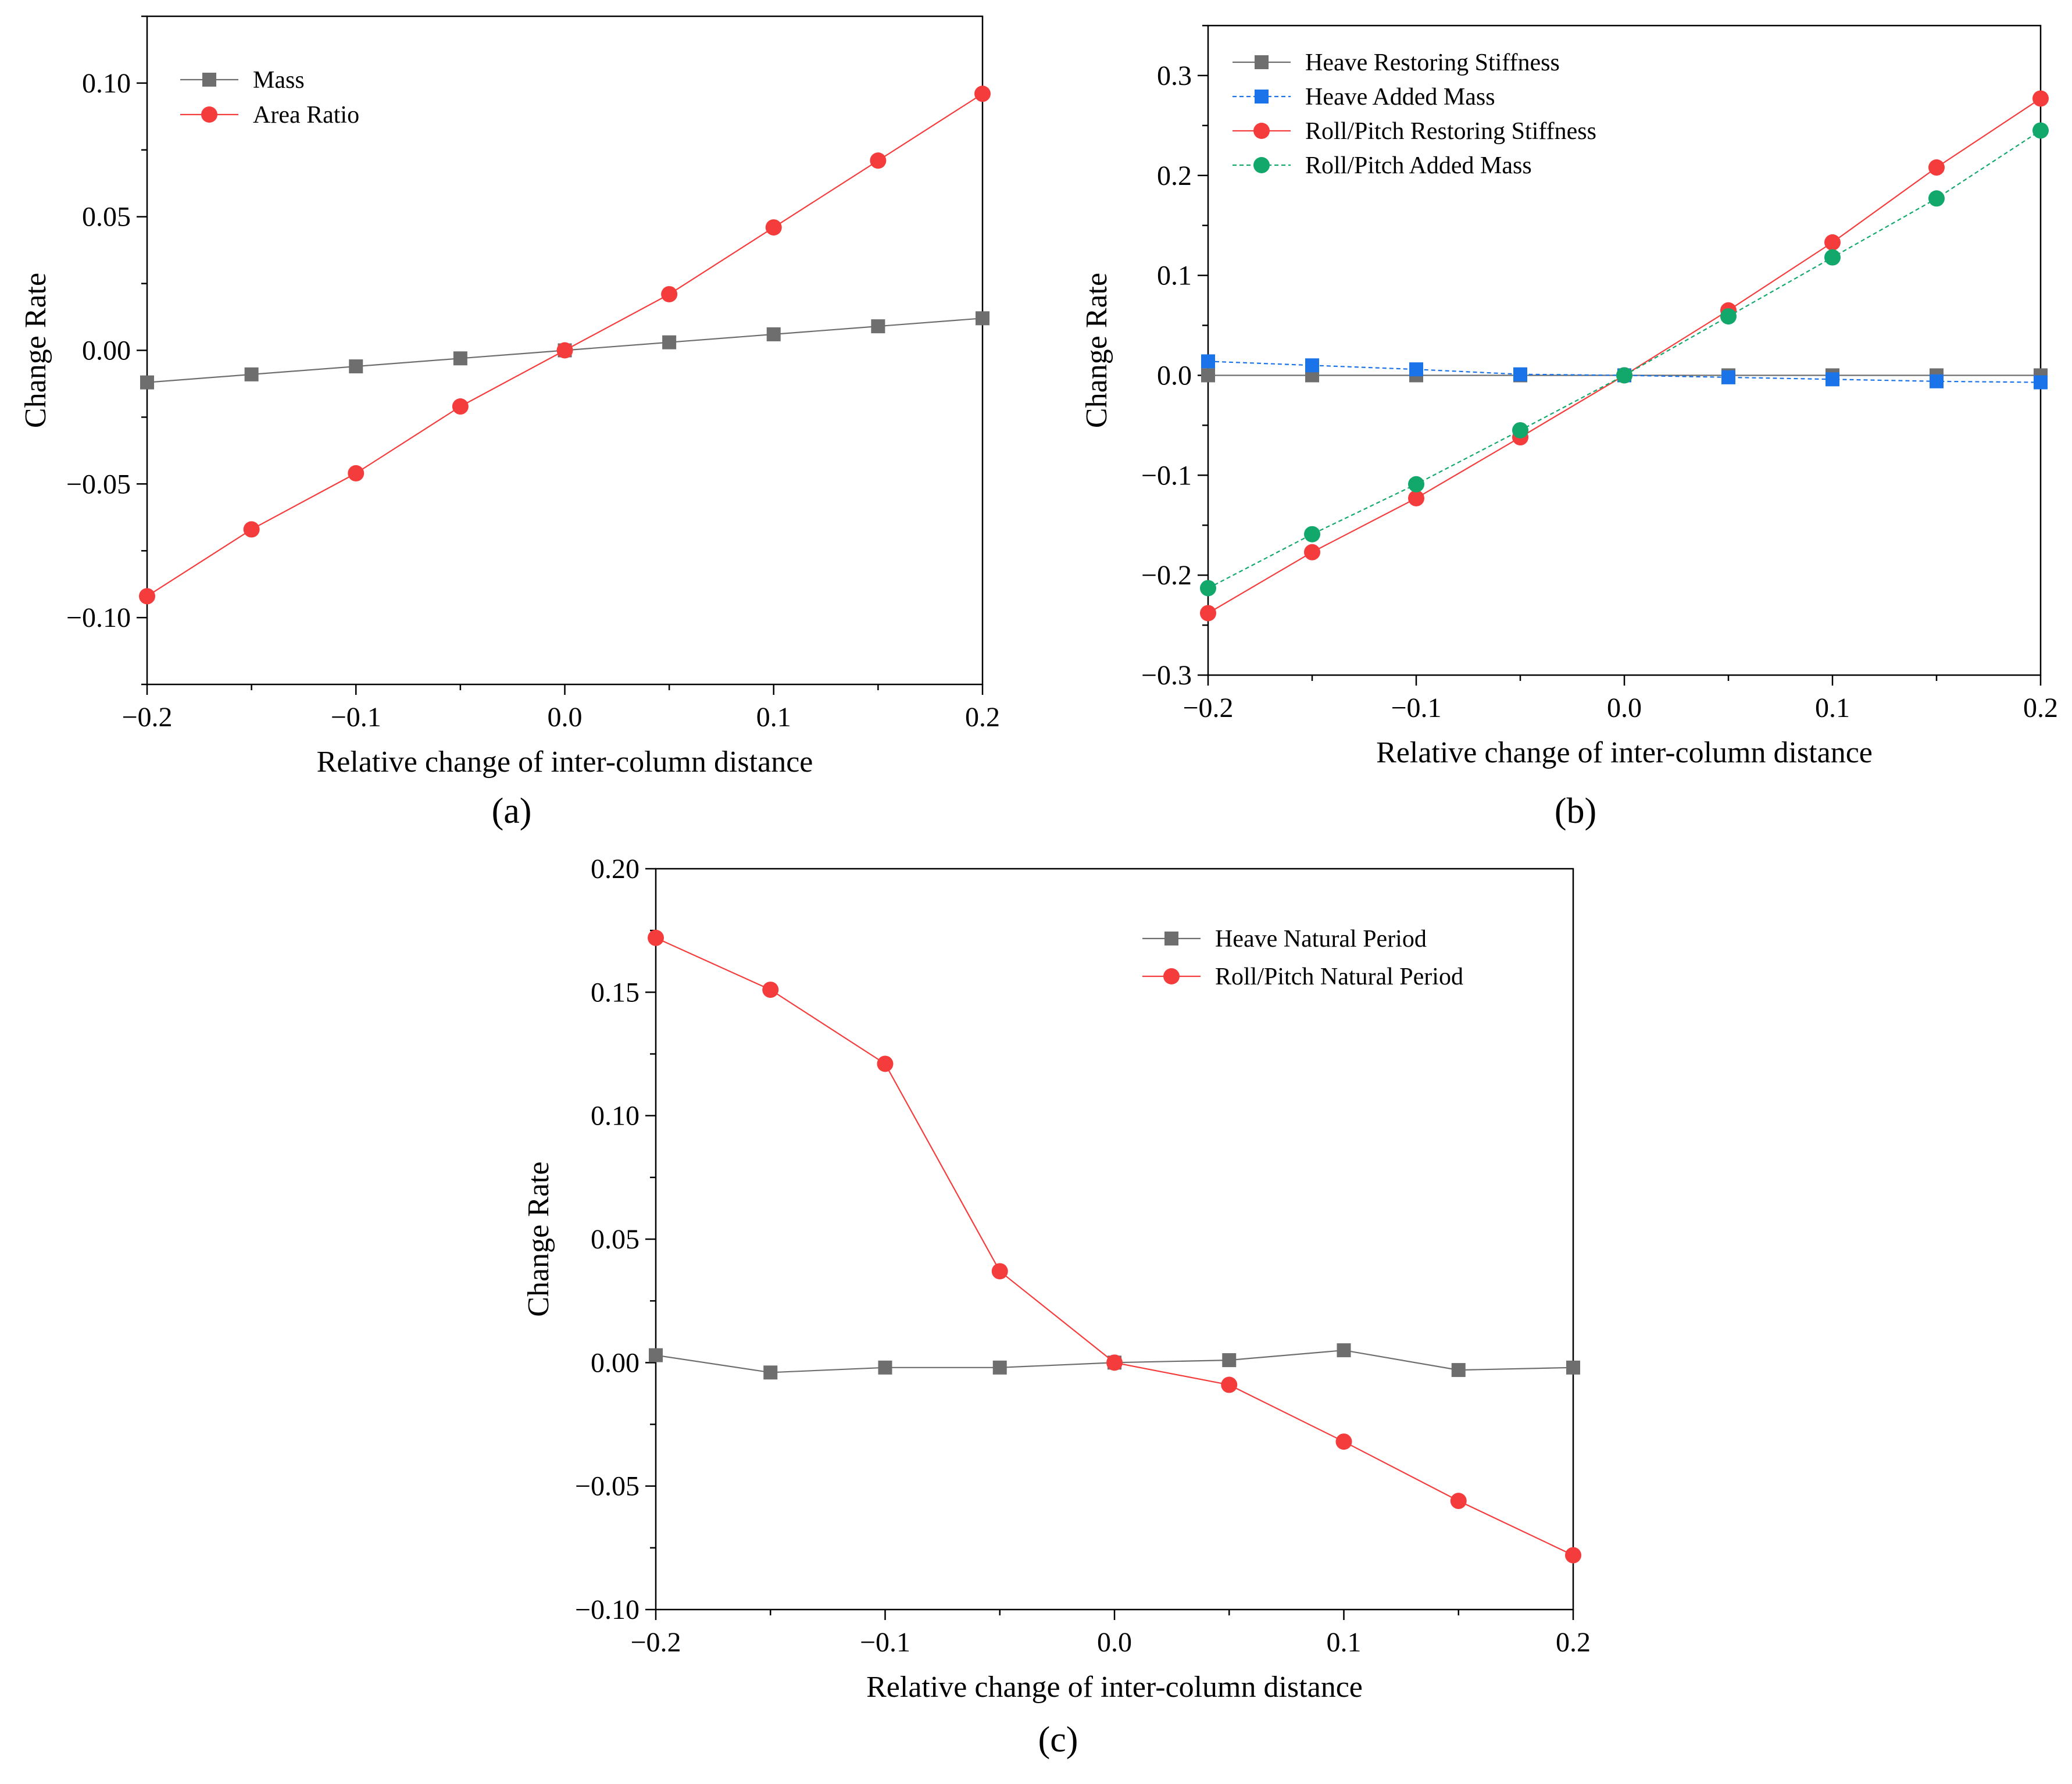  Describe the element at coordinates (98, 617) in the screenshot. I see `y-tick-label: −0.10` at that location.